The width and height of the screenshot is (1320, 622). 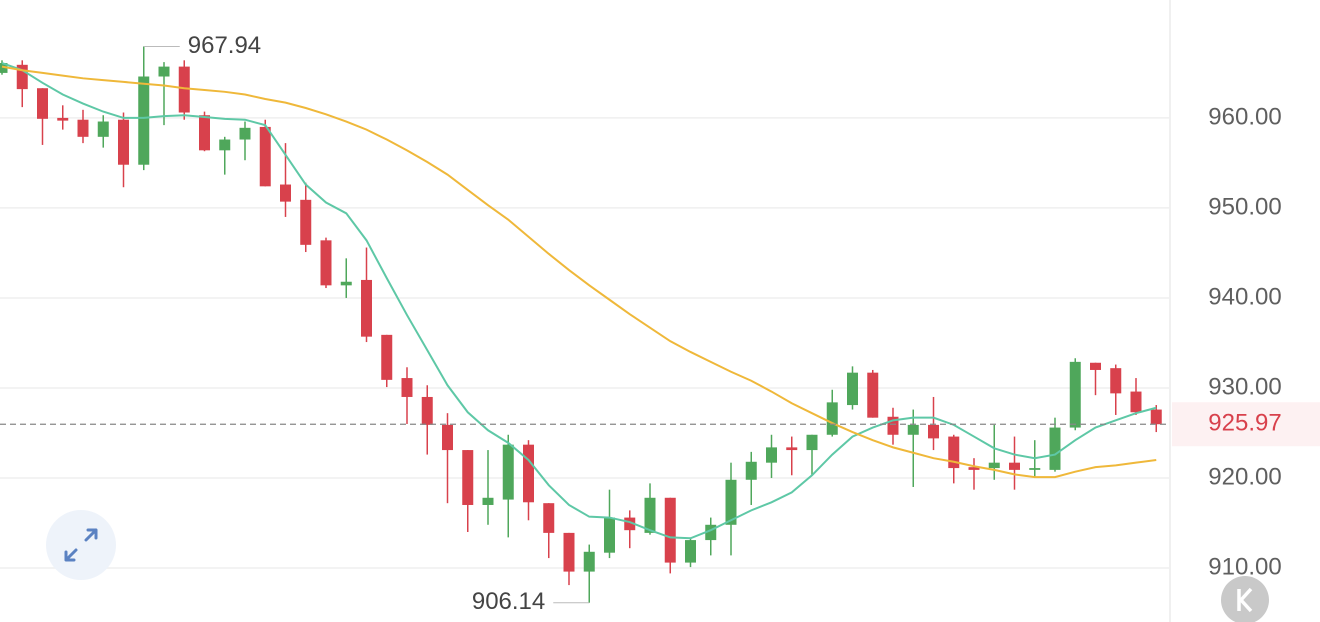 I want to click on expand-icon, so click(x=81, y=545).